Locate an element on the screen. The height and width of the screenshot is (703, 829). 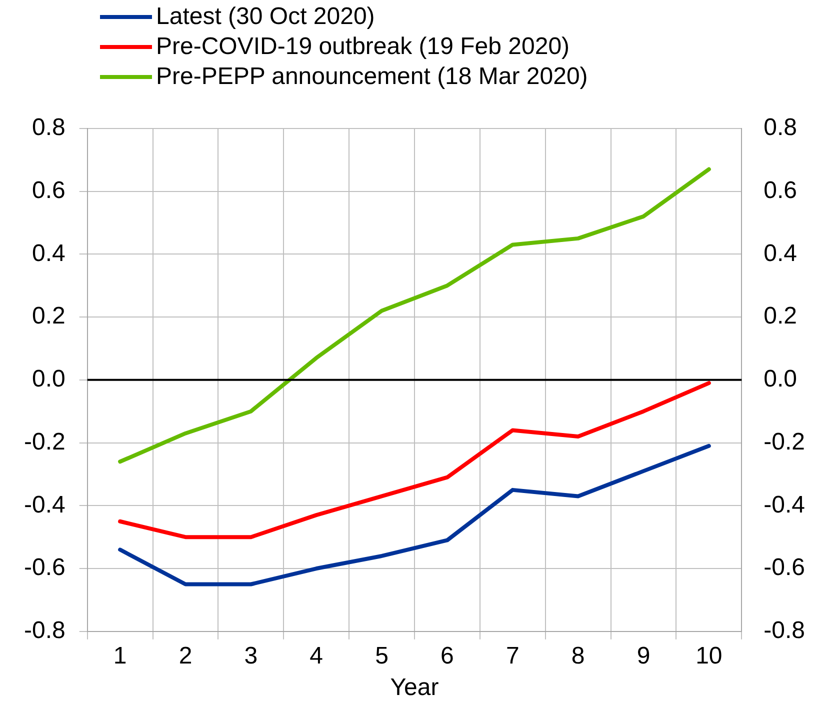
y-tick-label: -0.6 is located at coordinates (45, 568).